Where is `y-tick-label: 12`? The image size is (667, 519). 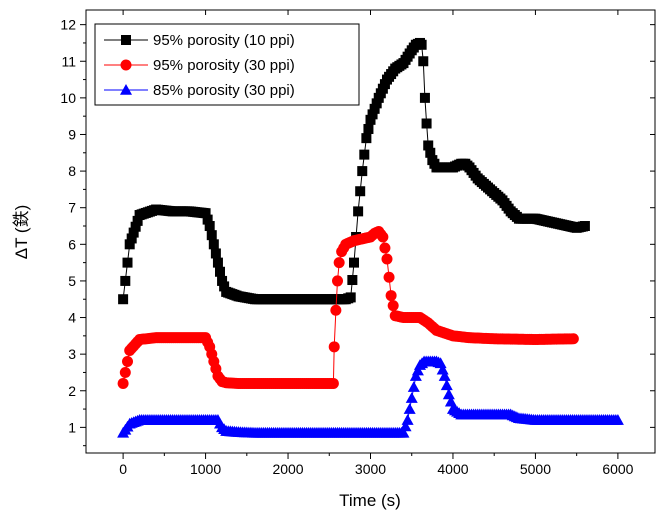
y-tick-label: 12 is located at coordinates (68, 25).